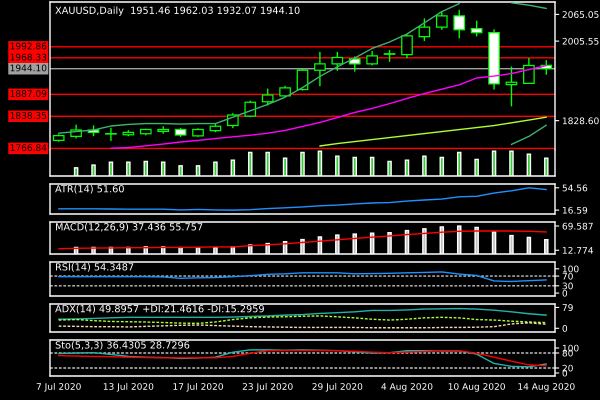 The image size is (600, 400). Describe the element at coordinates (198, 387) in the screenshot. I see `x-tick-label: 17 Jul 2020` at that location.